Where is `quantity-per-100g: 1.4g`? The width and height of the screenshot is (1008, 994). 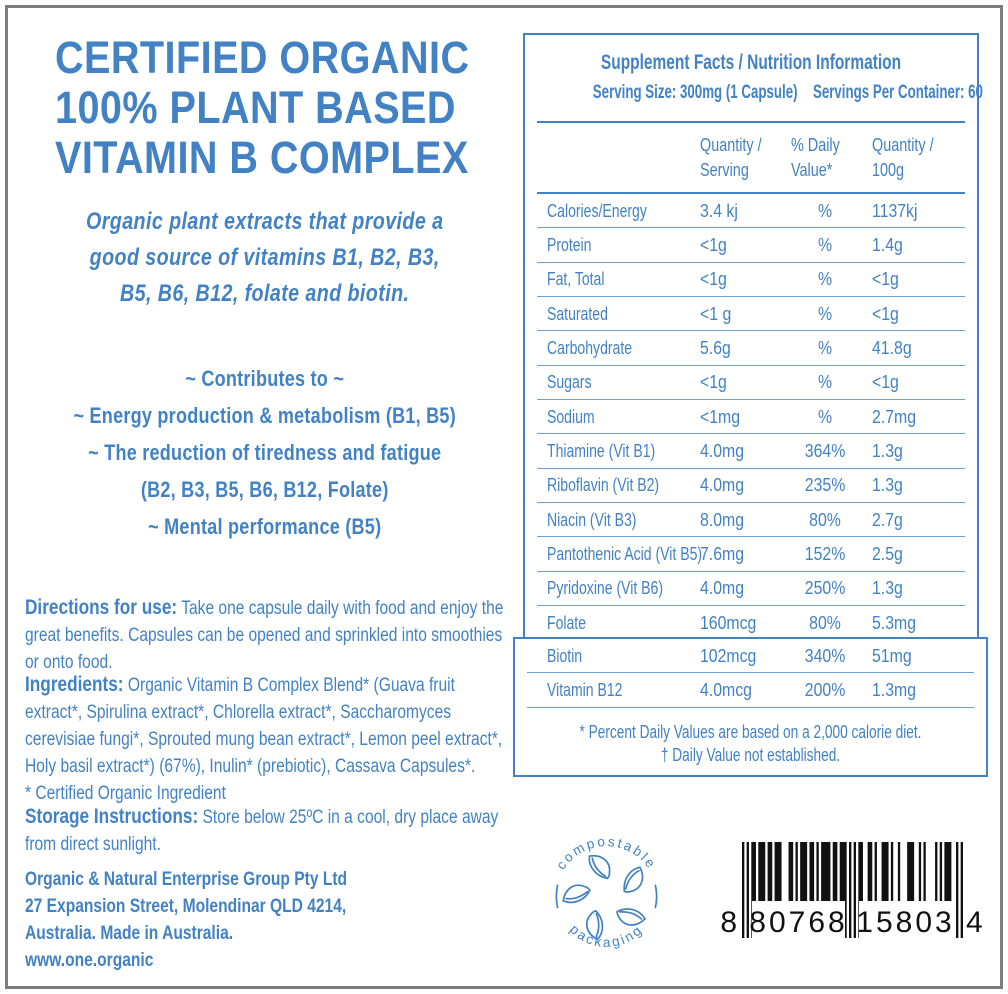
quantity-per-100g: 1.4g is located at coordinates (887, 245).